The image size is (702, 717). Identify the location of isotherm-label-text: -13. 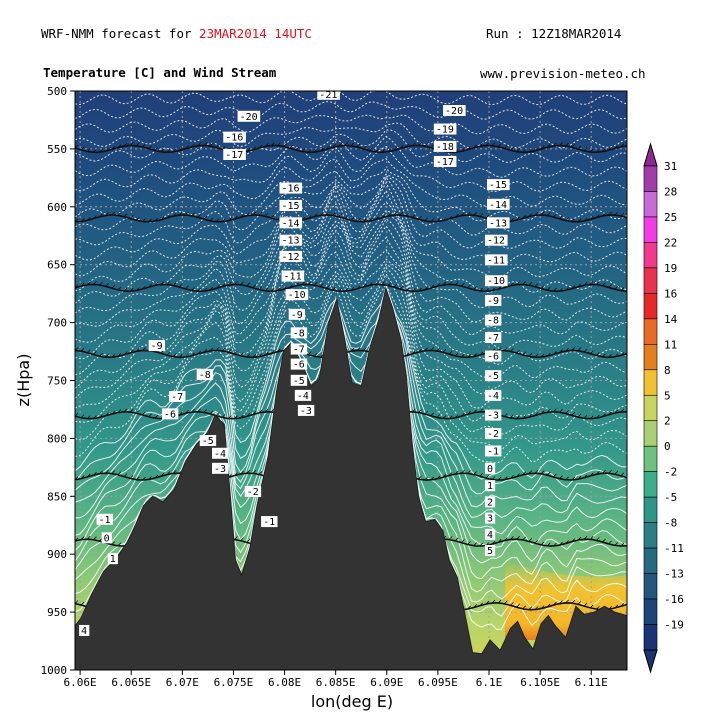
(498, 223).